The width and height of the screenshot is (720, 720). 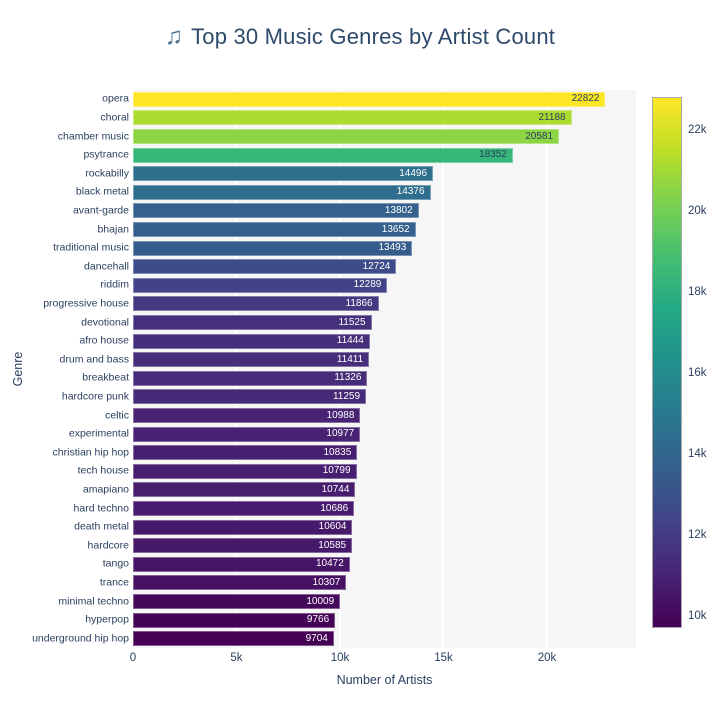 I want to click on y-tick-label: tech house, so click(x=103, y=470).